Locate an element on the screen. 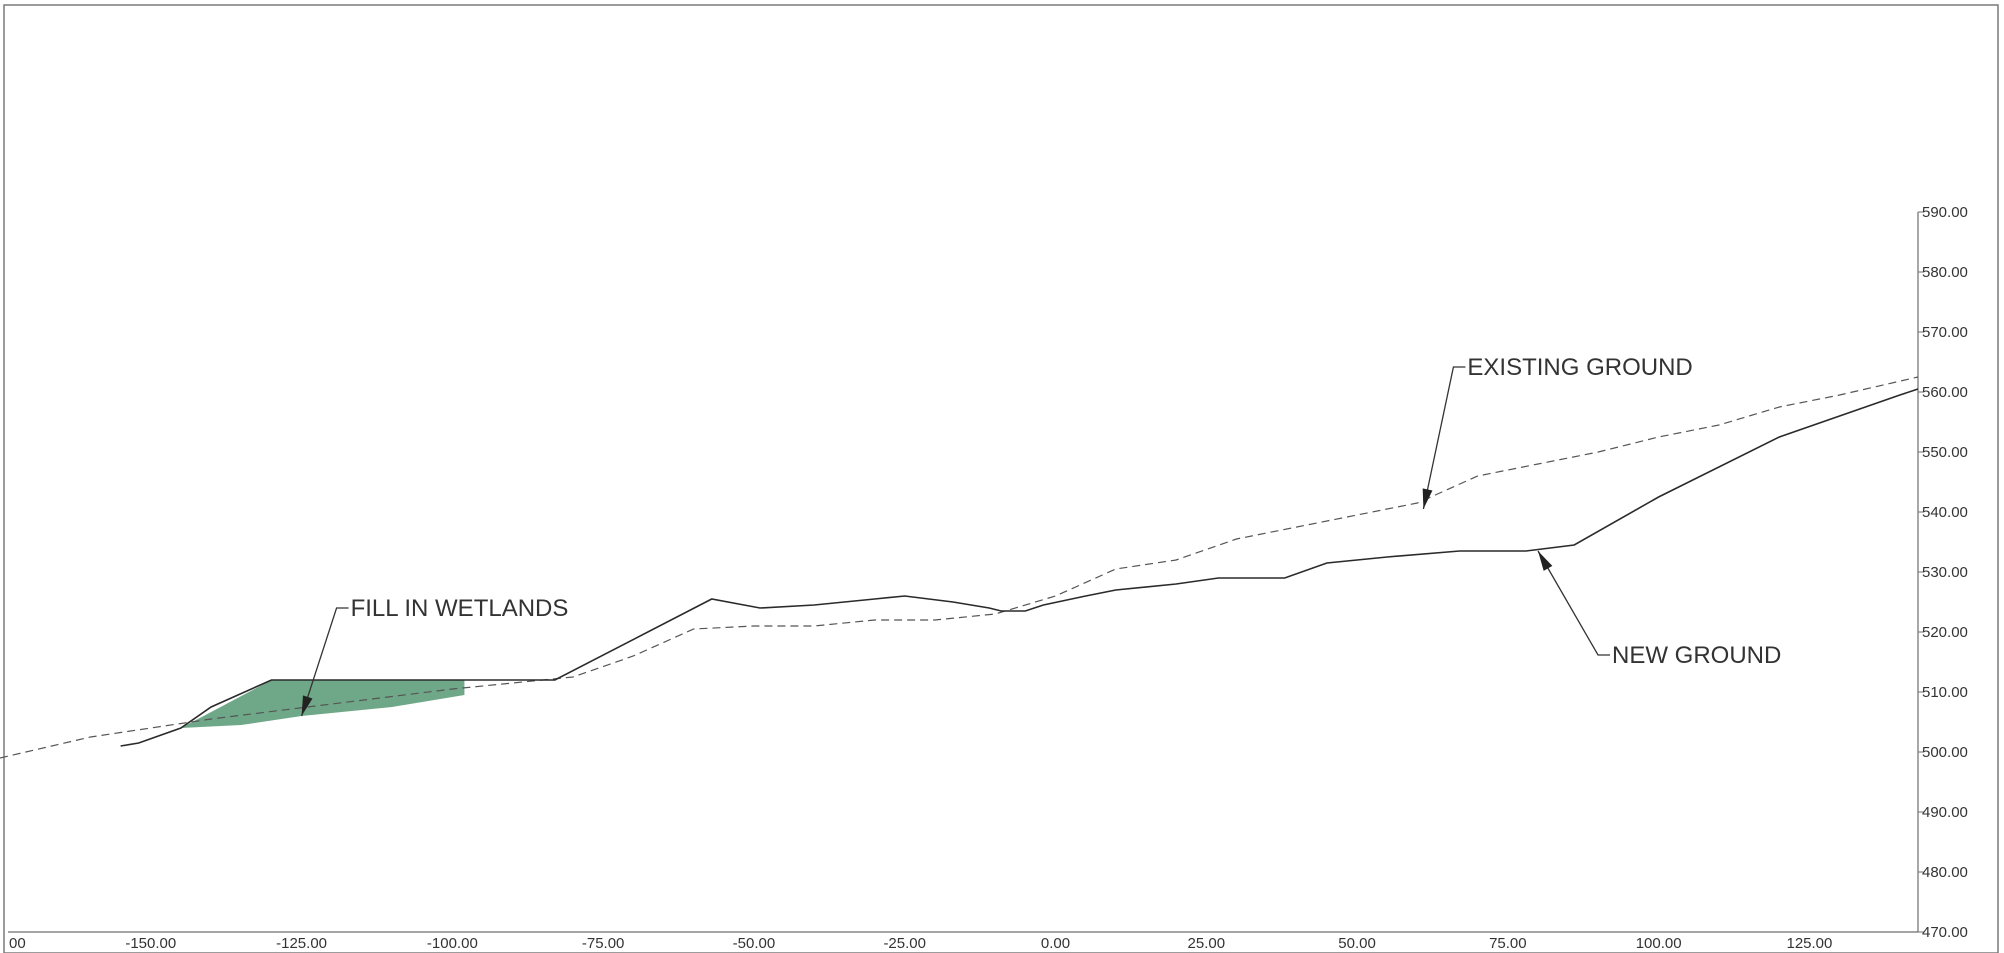 Image resolution: width=2004 pixels, height=953 pixels. new-ground-arrow is located at coordinates (1545, 561).